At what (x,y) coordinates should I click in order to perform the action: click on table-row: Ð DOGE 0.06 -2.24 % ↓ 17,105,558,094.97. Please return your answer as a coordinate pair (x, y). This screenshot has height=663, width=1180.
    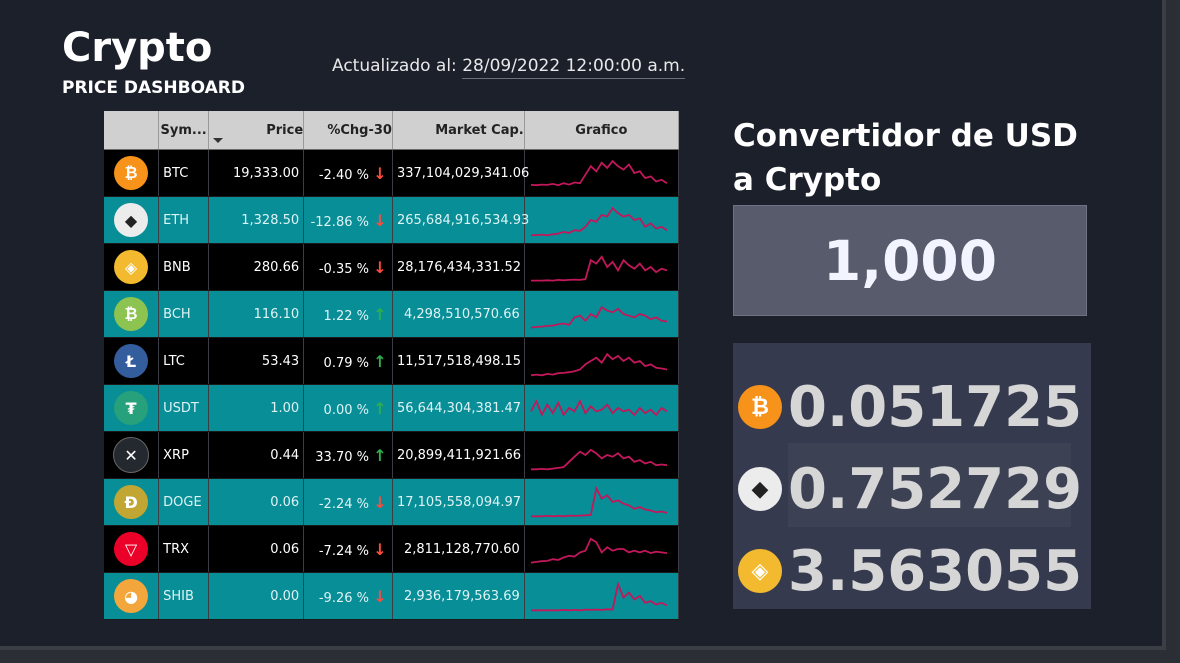
    Looking at the image, I should click on (392, 502).